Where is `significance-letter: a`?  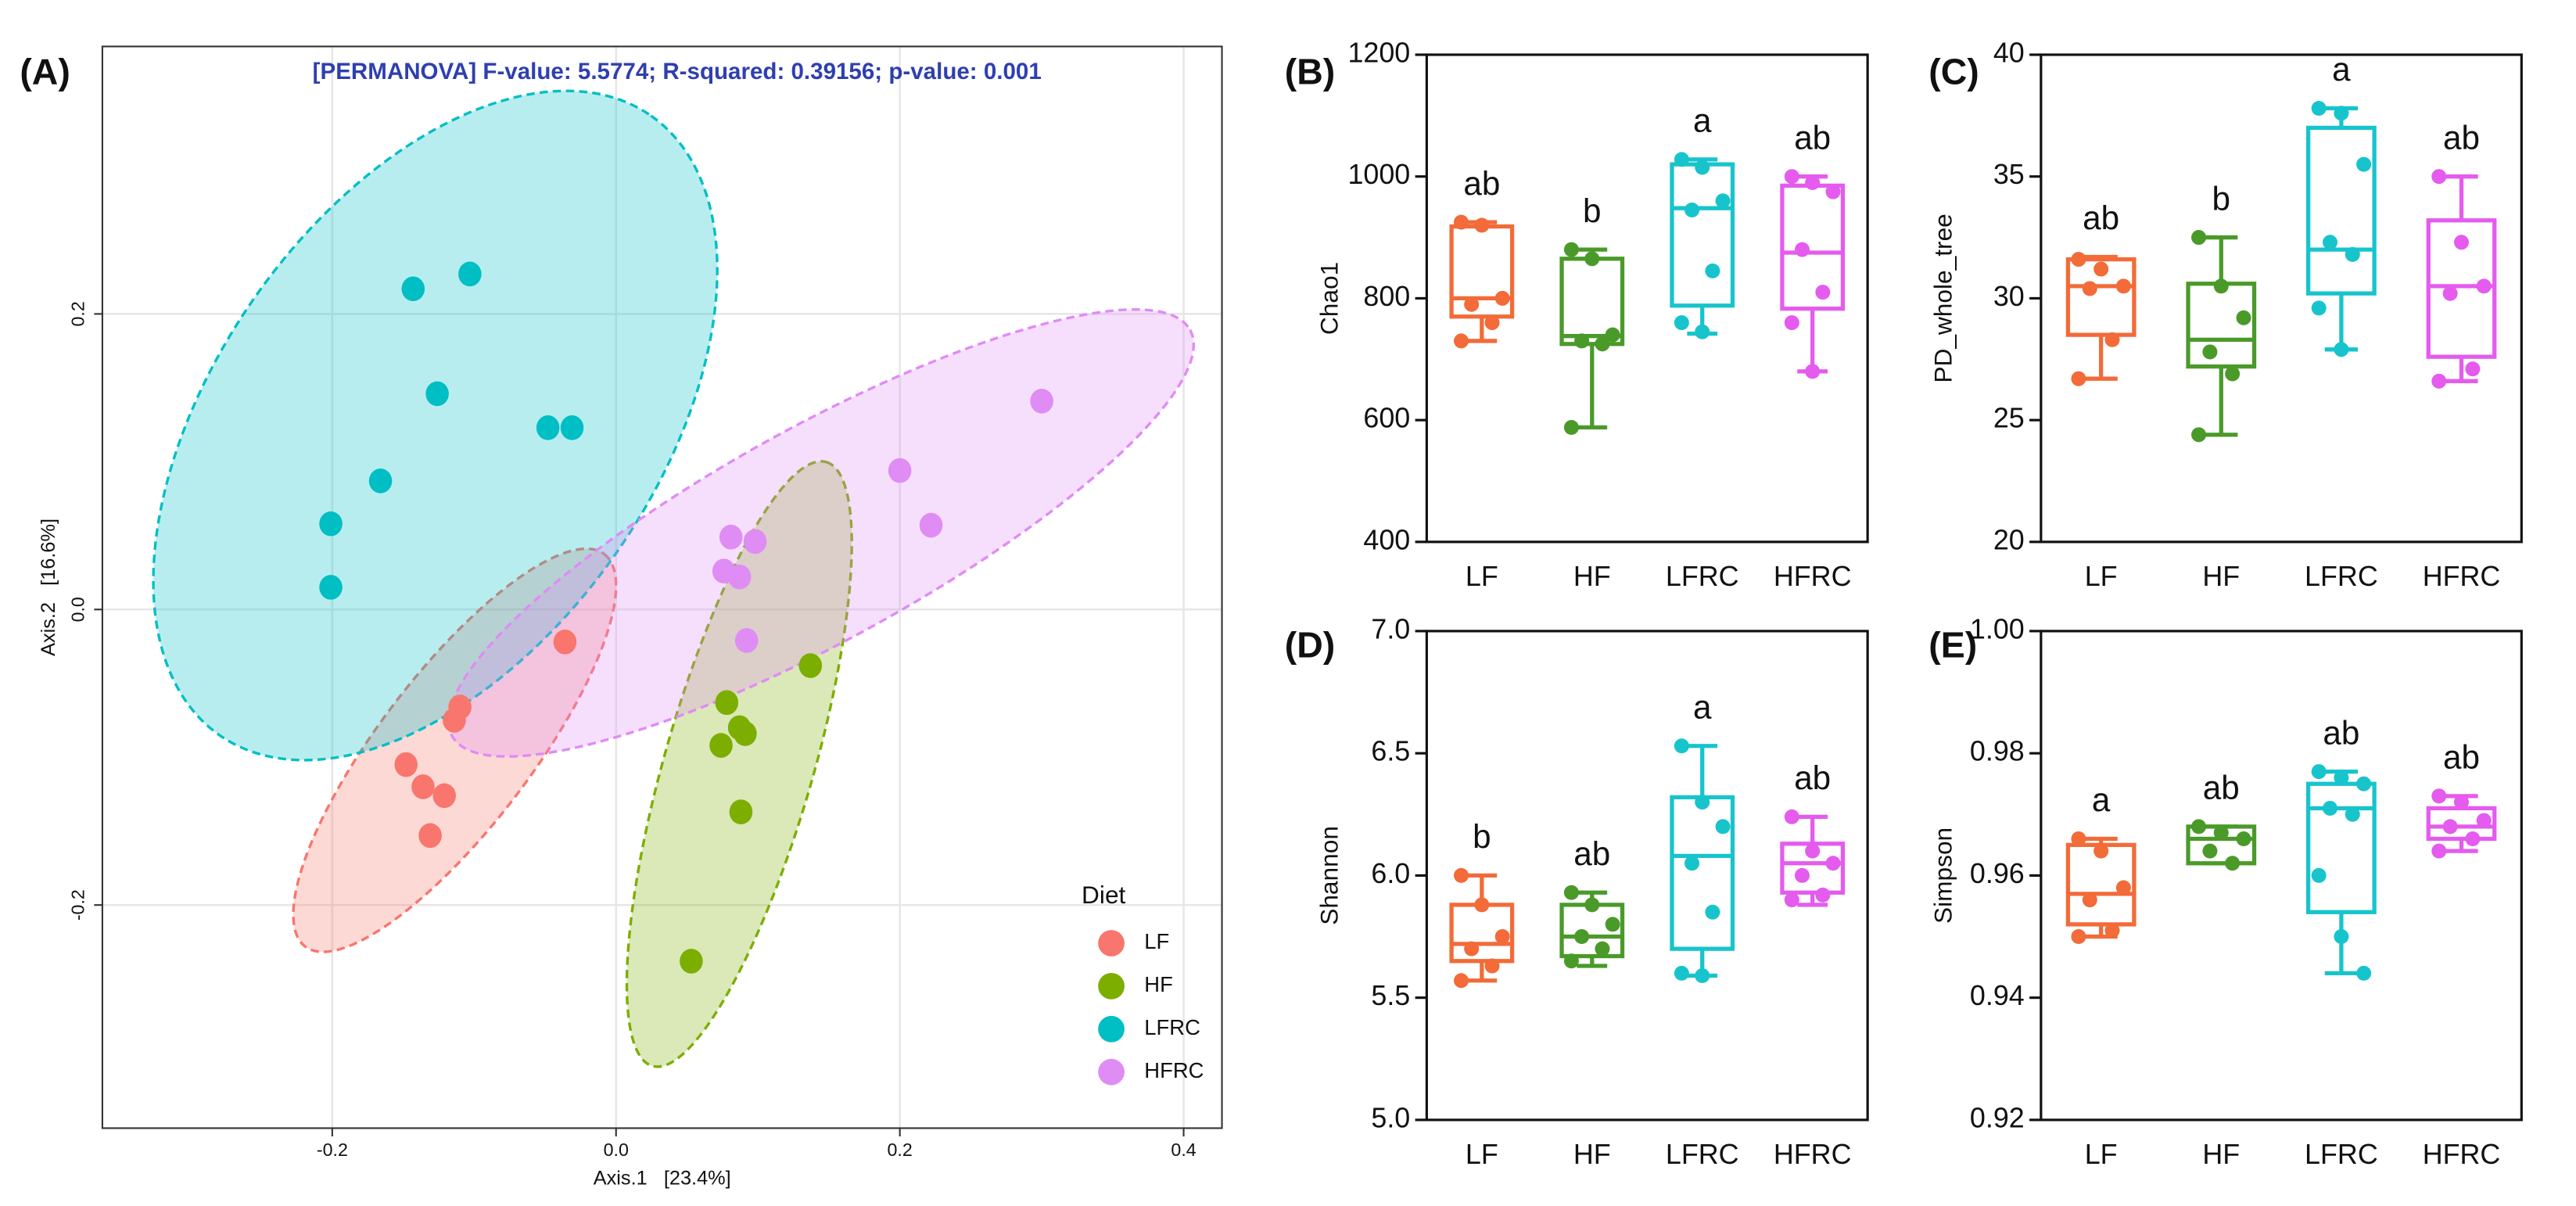 significance-letter: a is located at coordinates (1702, 121).